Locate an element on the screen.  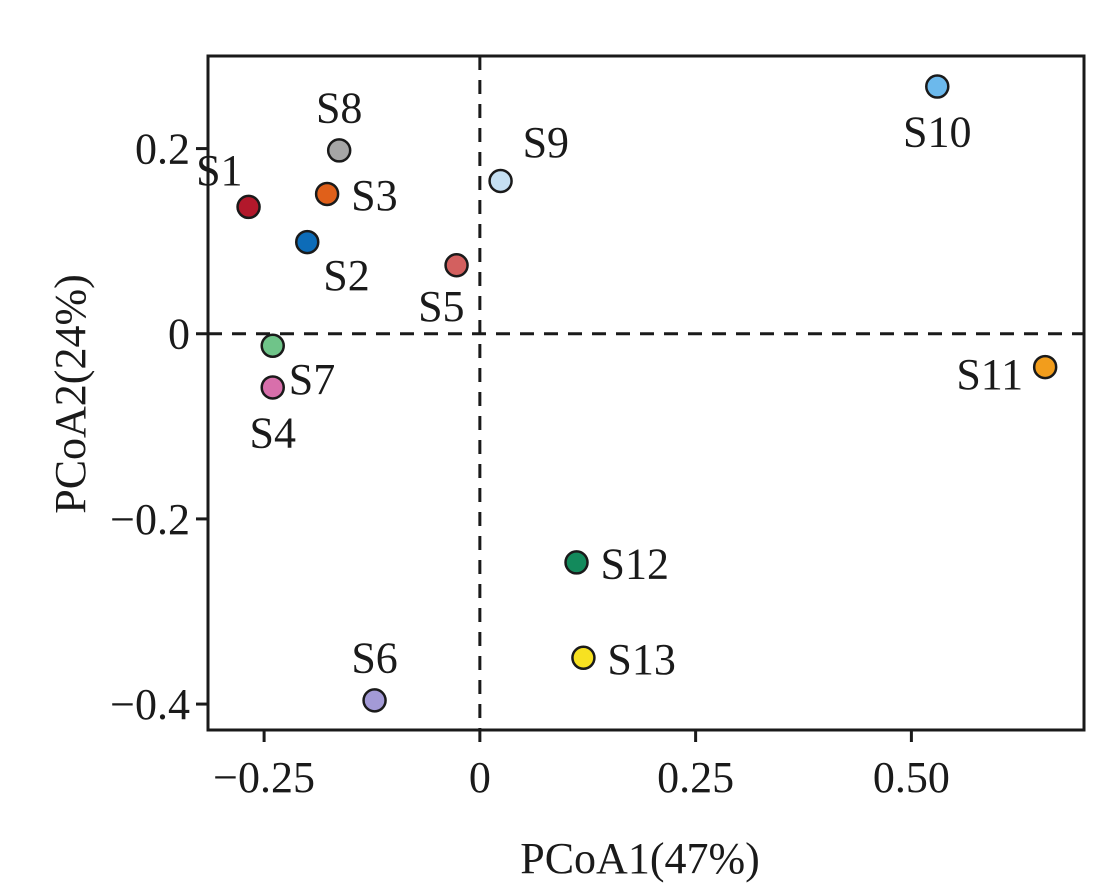
point-s12 is located at coordinates (576, 562).